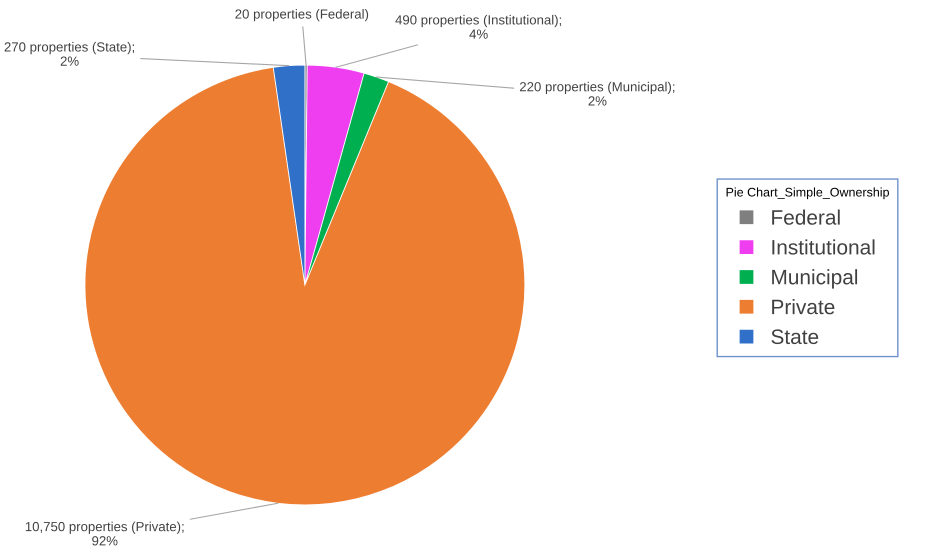  Describe the element at coordinates (815, 279) in the screenshot. I see `legend-label: Municipal` at that location.